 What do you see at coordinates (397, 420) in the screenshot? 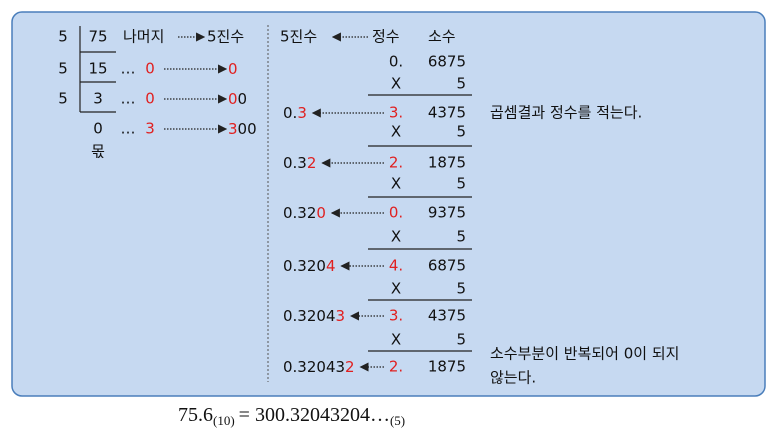
I see `rhs-base: (5)` at bounding box center [397, 420].